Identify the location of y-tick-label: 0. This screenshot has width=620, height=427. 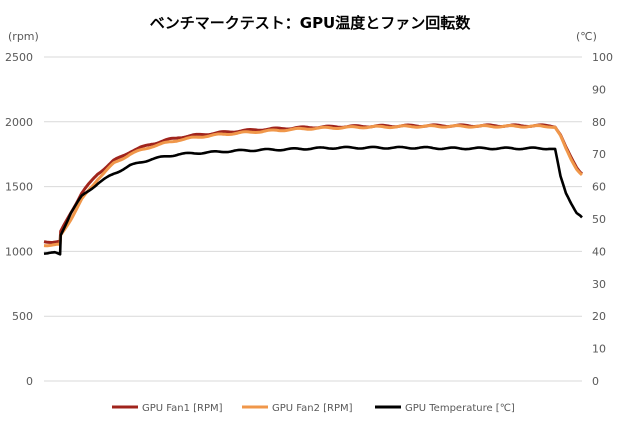
(29, 381).